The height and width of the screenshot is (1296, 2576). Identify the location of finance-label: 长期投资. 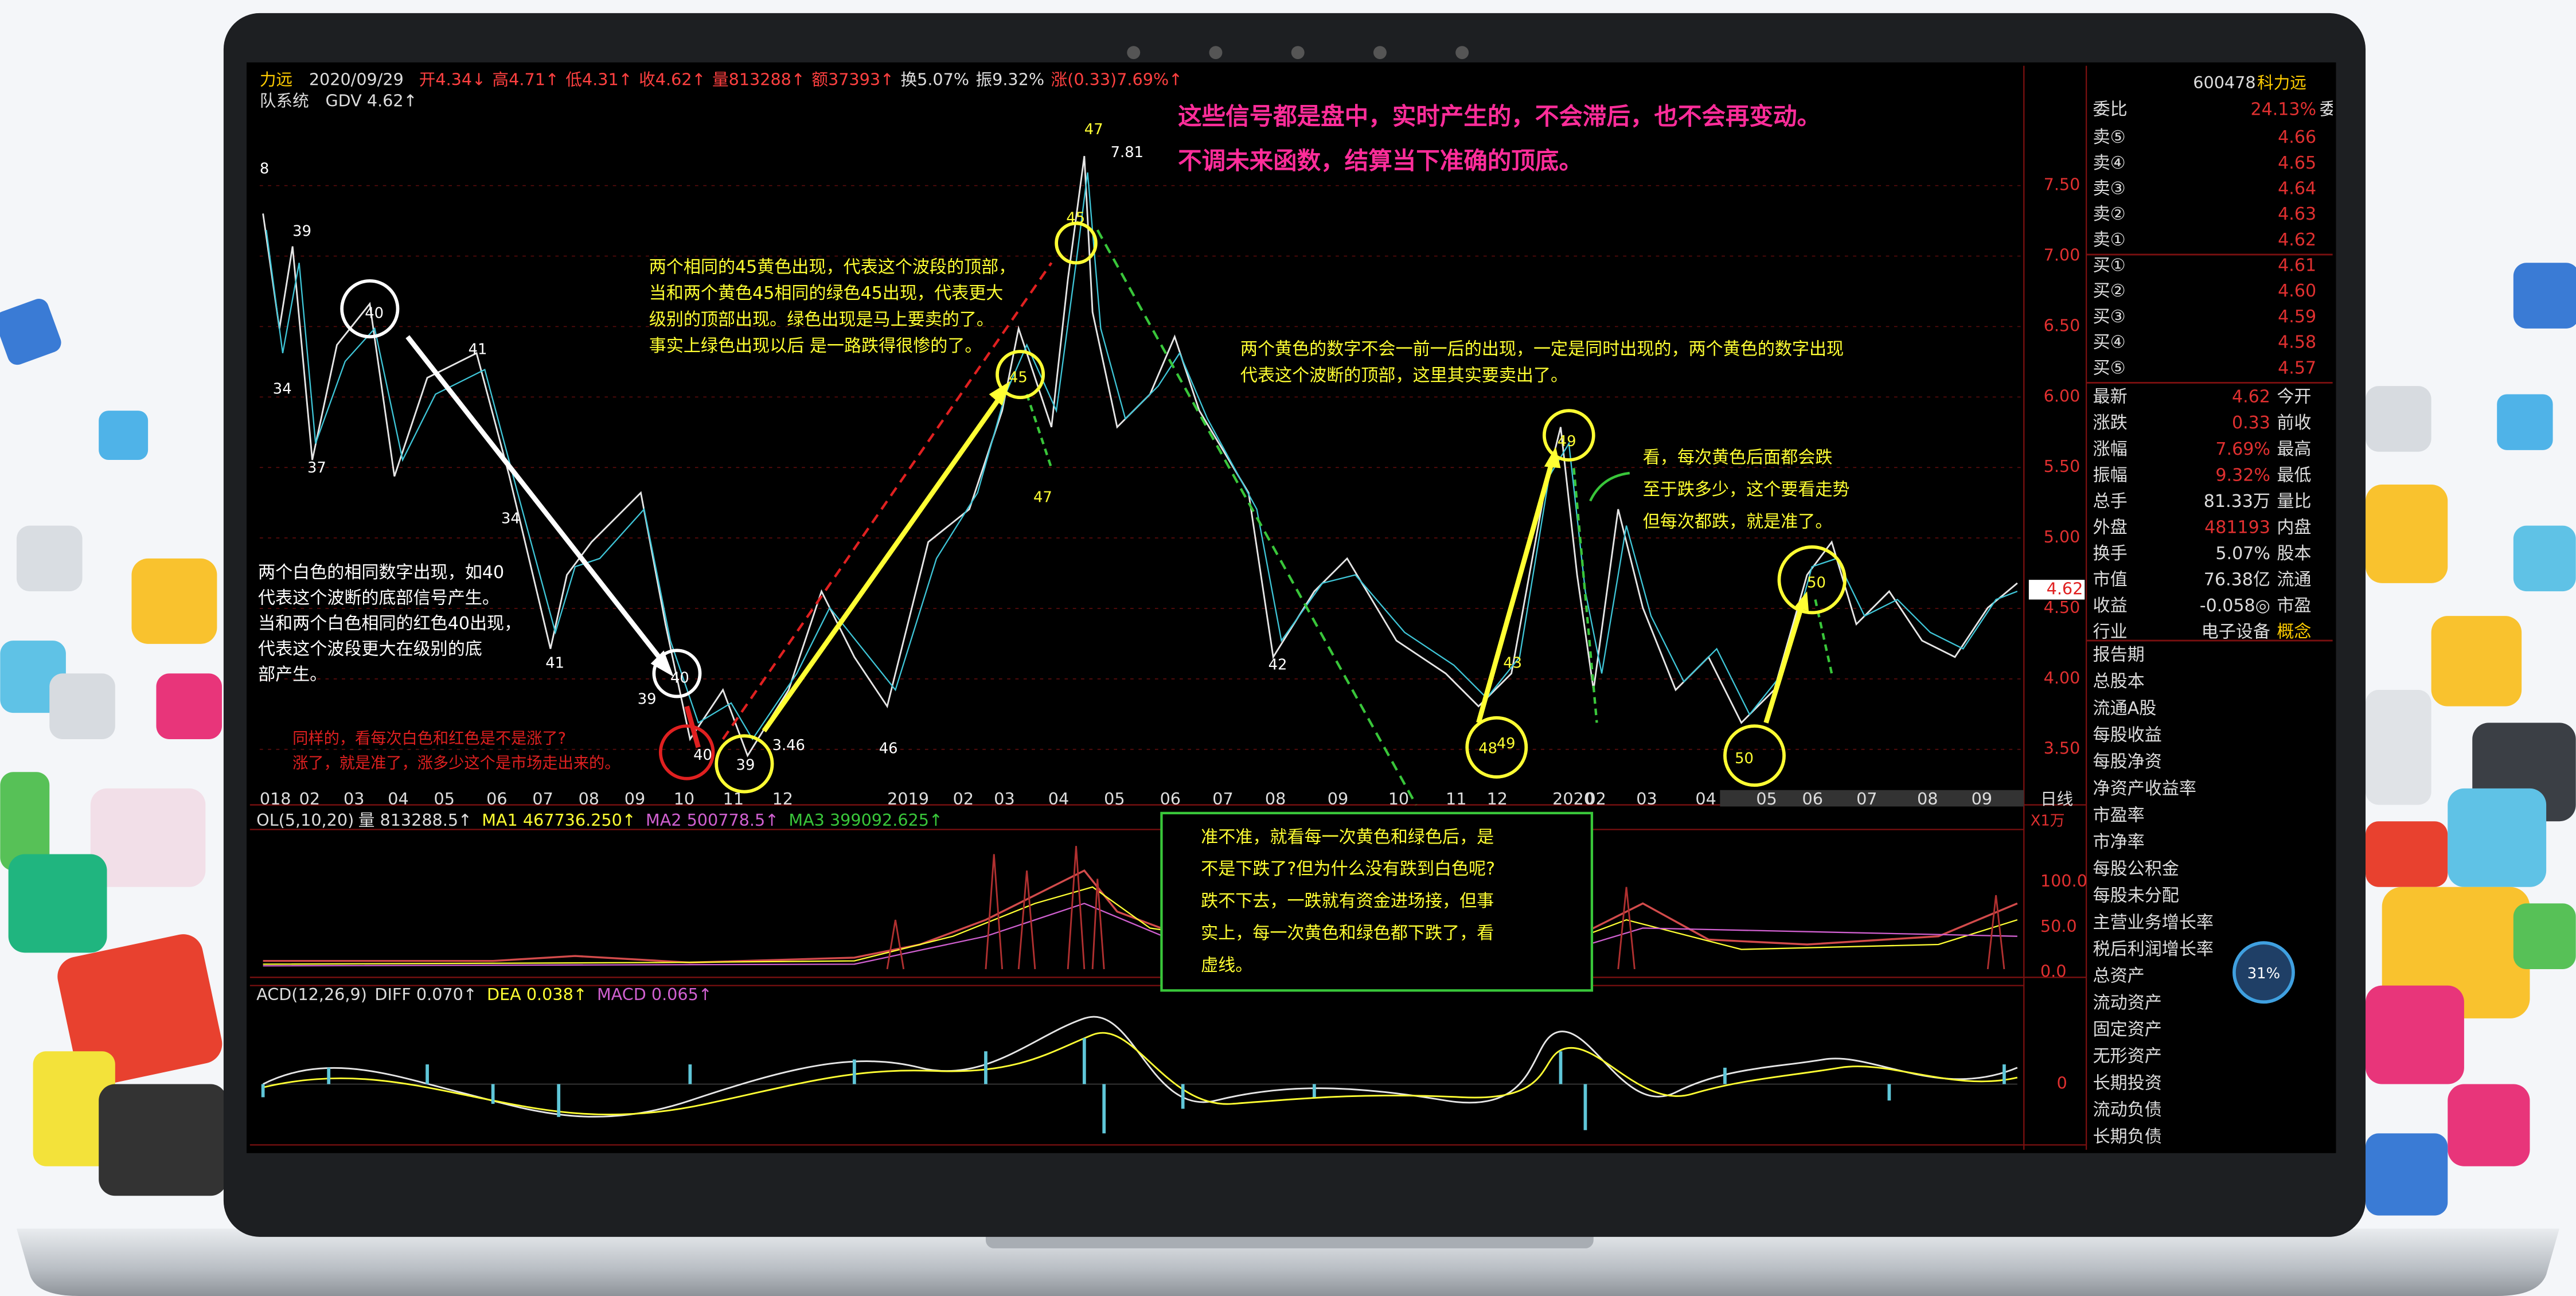
(2128, 1083).